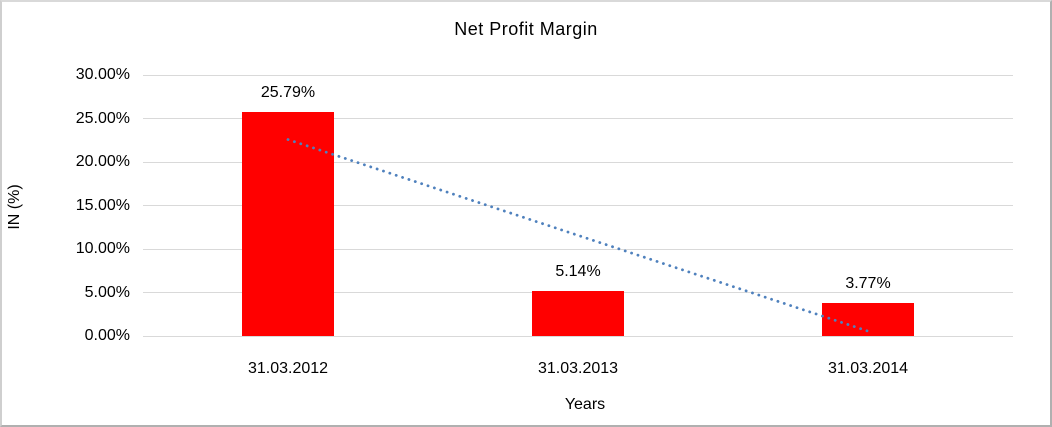  I want to click on y-tick-label: 15.00%, so click(102, 205).